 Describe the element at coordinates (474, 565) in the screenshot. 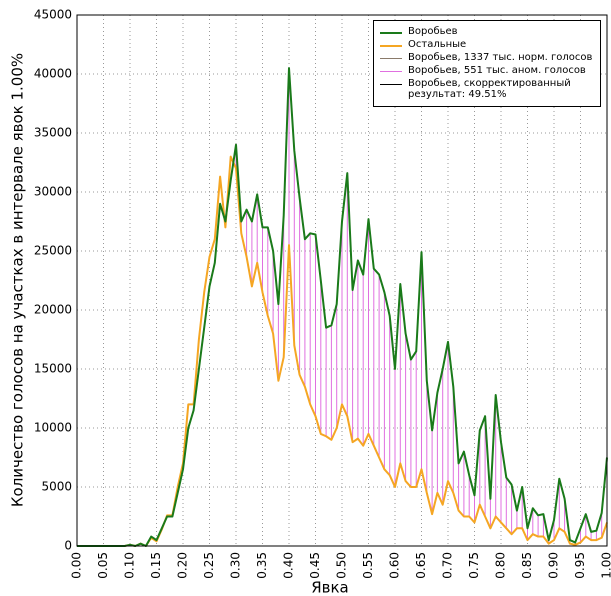

I see `x-tick-label: 0.75` at that location.